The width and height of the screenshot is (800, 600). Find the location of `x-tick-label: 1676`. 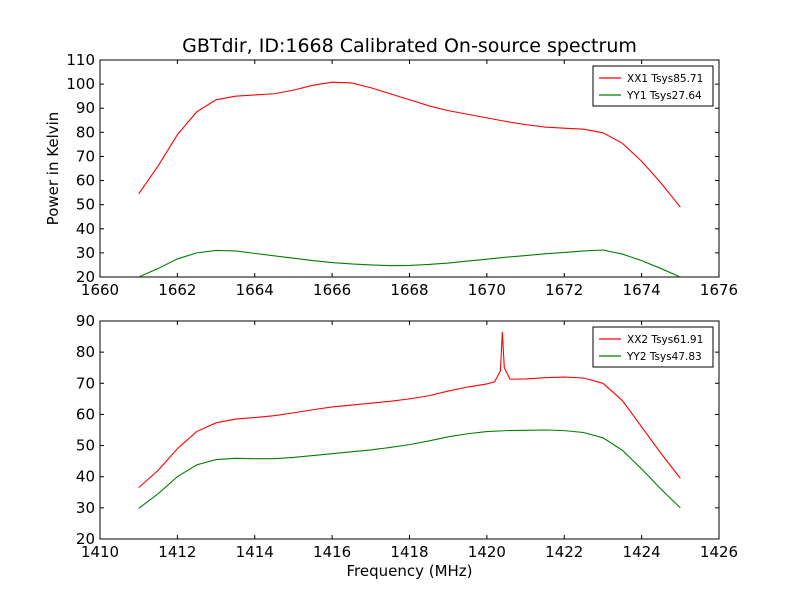

x-tick-label: 1676 is located at coordinates (719, 290).